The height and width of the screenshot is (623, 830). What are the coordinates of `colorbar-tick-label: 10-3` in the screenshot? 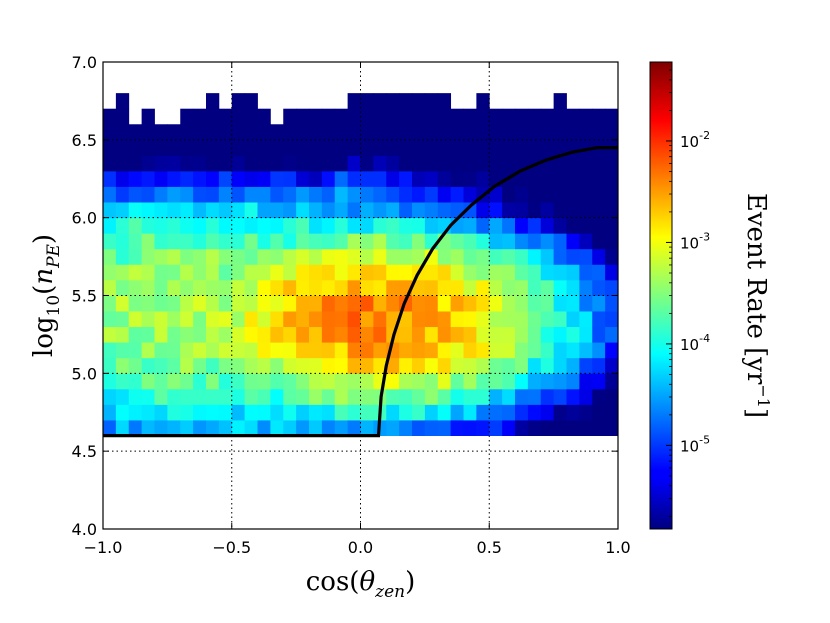 It's located at (695, 241).